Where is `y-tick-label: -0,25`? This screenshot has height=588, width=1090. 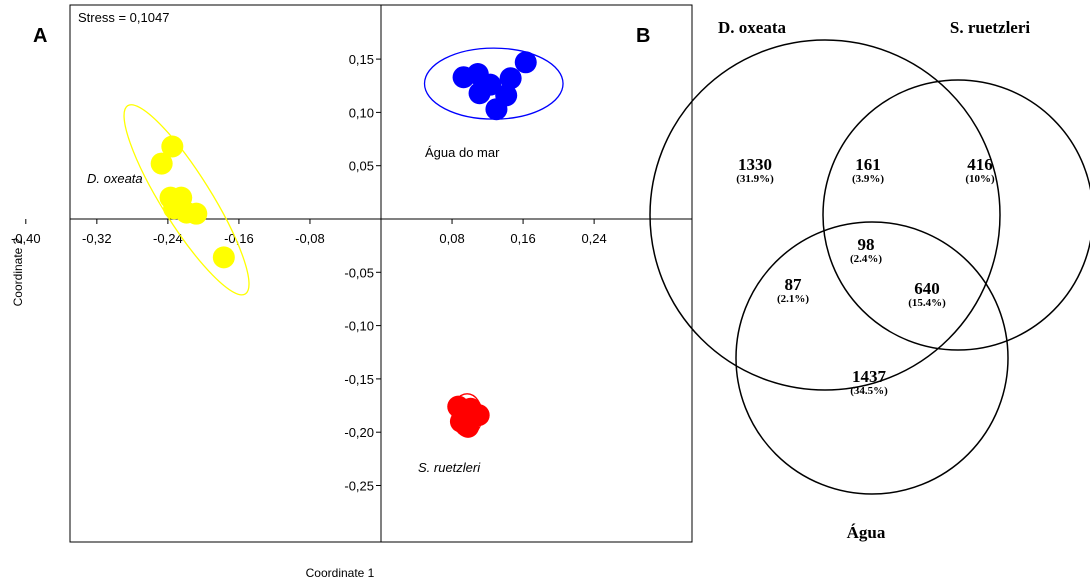
y-tick-label: -0,25 is located at coordinates (359, 486).